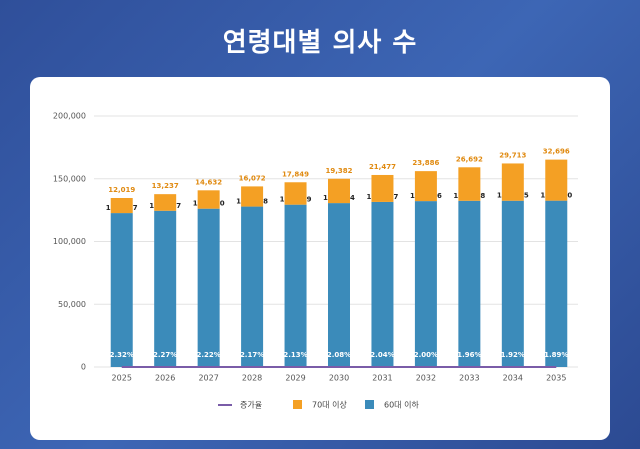  I want to click on growth-label: 2.08%, so click(339, 355).